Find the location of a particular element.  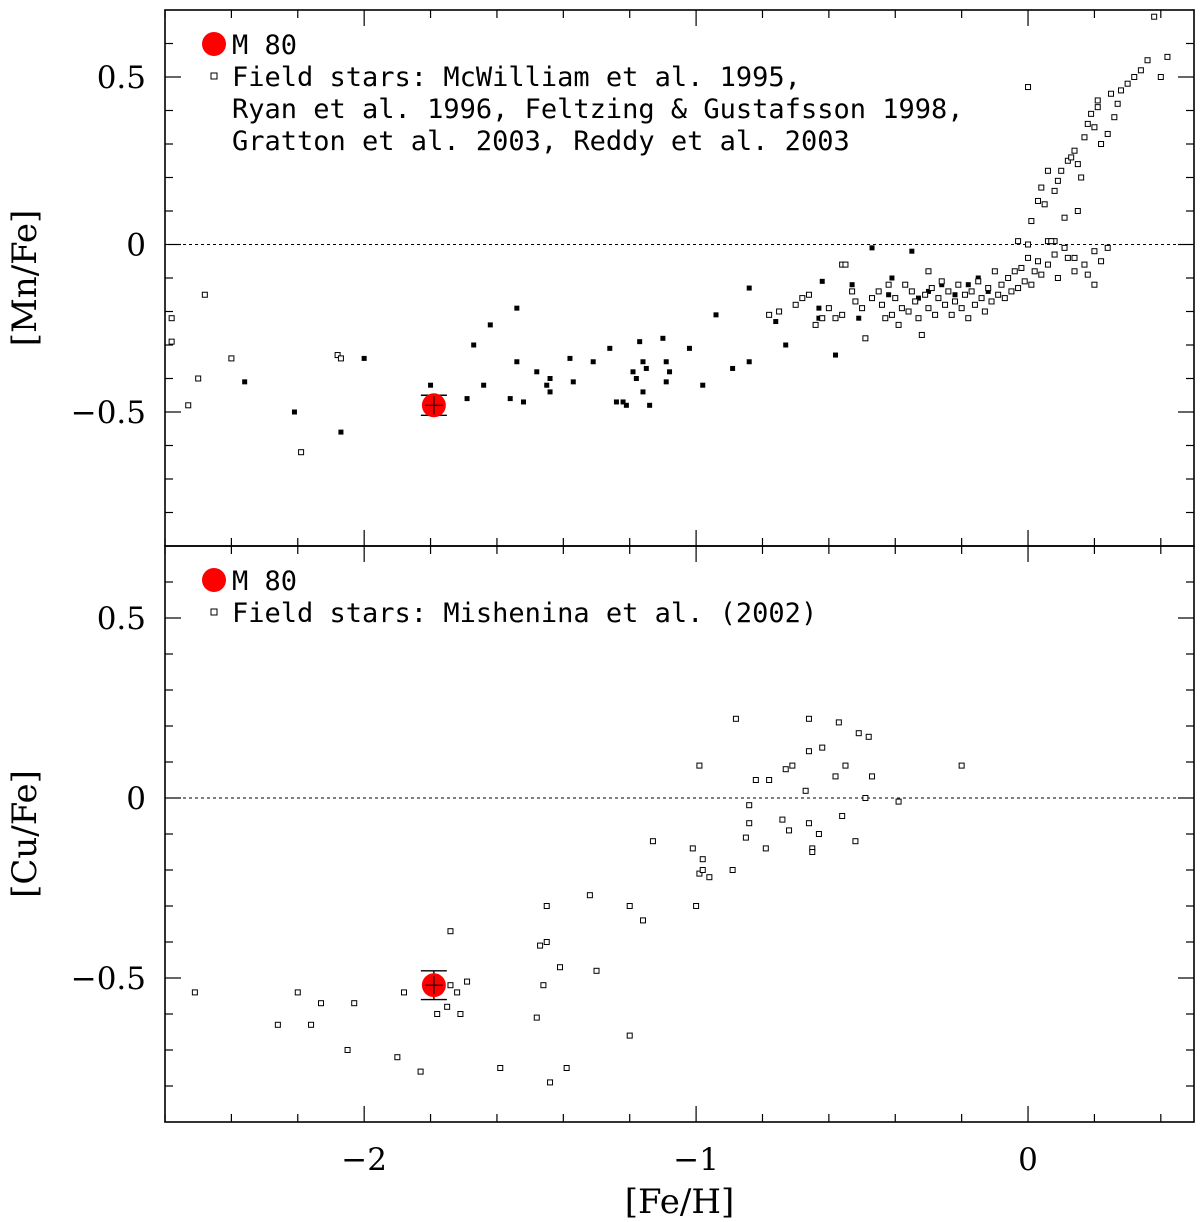

x-tick-label: −2 is located at coordinates (364, 1160).